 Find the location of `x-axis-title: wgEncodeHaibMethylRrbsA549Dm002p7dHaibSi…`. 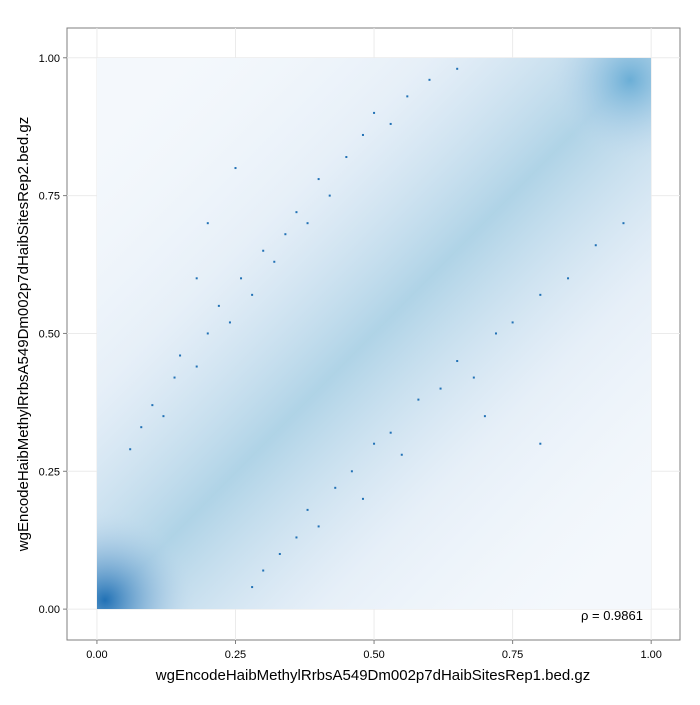

x-axis-title: wgEncodeHaibMethylRrbsA549Dm002p7dHaibSi… is located at coordinates (372, 675).